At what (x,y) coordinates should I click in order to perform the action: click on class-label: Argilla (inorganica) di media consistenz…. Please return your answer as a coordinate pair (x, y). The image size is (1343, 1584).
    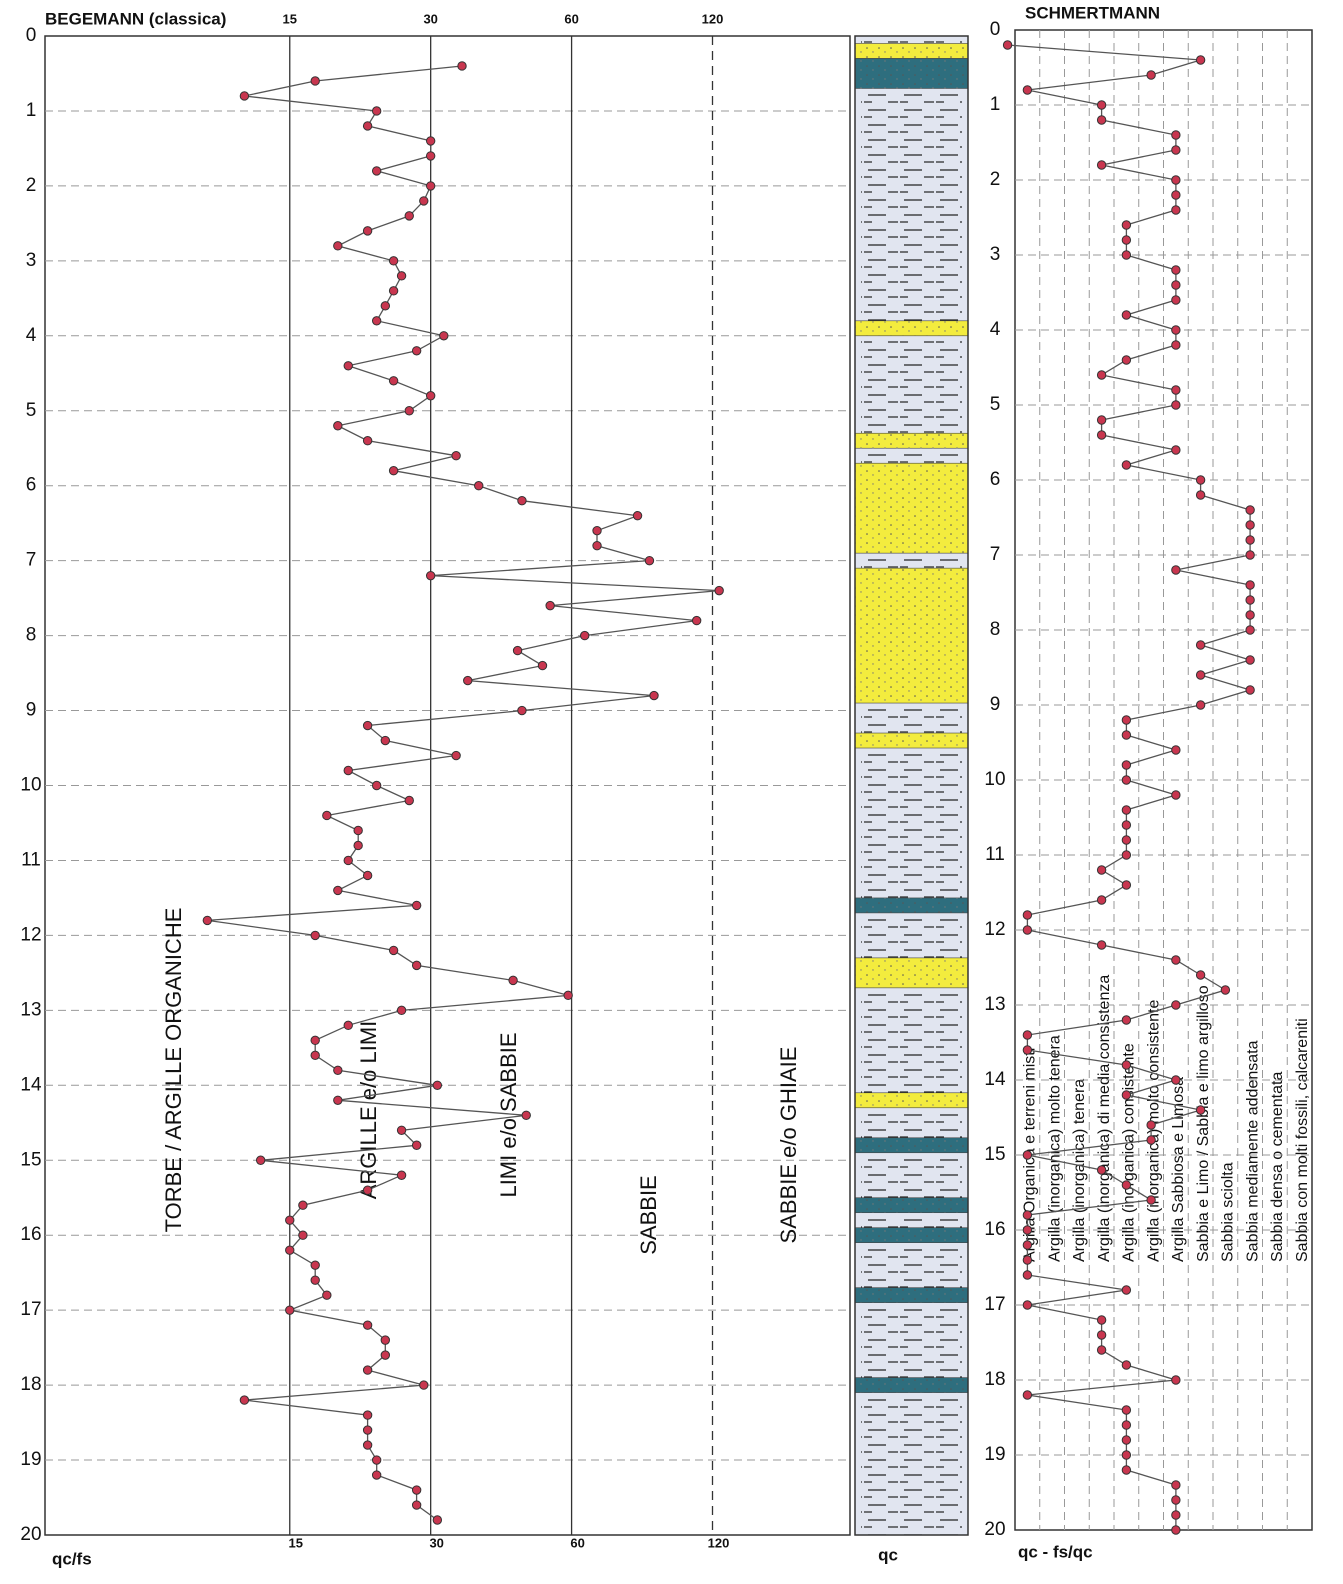
    Looking at the image, I should click on (1104, 1118).